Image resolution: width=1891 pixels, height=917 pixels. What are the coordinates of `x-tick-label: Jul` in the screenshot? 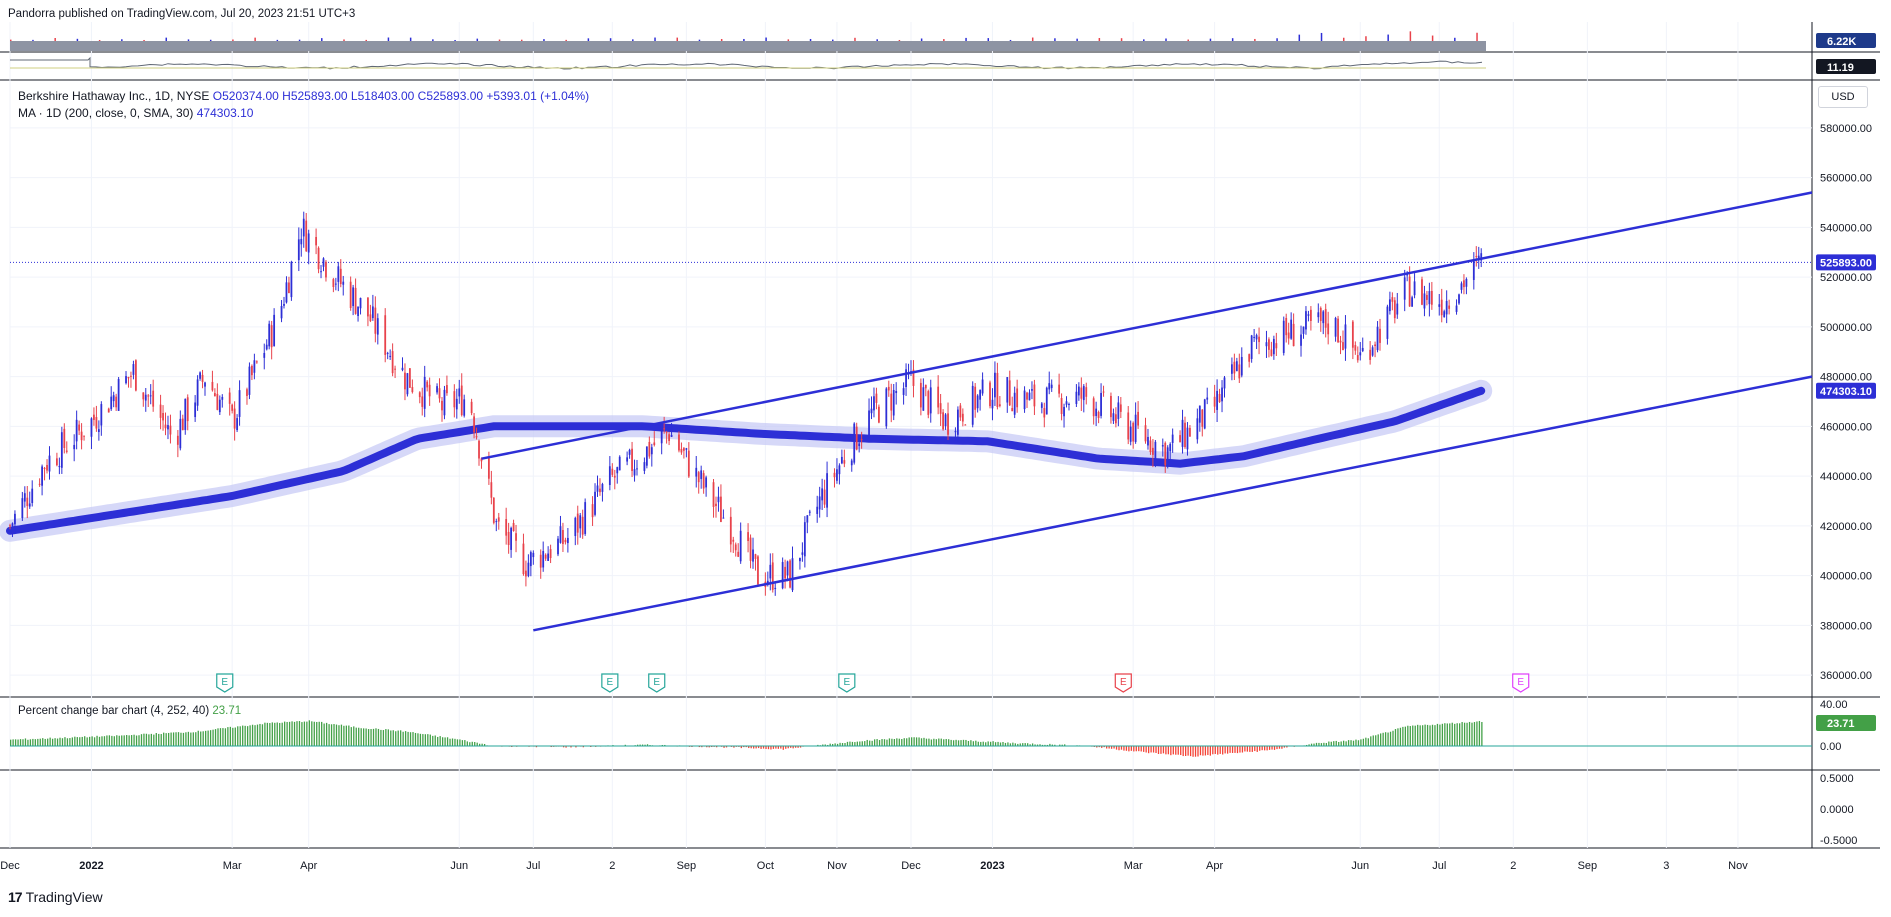 It's located at (1439, 866).